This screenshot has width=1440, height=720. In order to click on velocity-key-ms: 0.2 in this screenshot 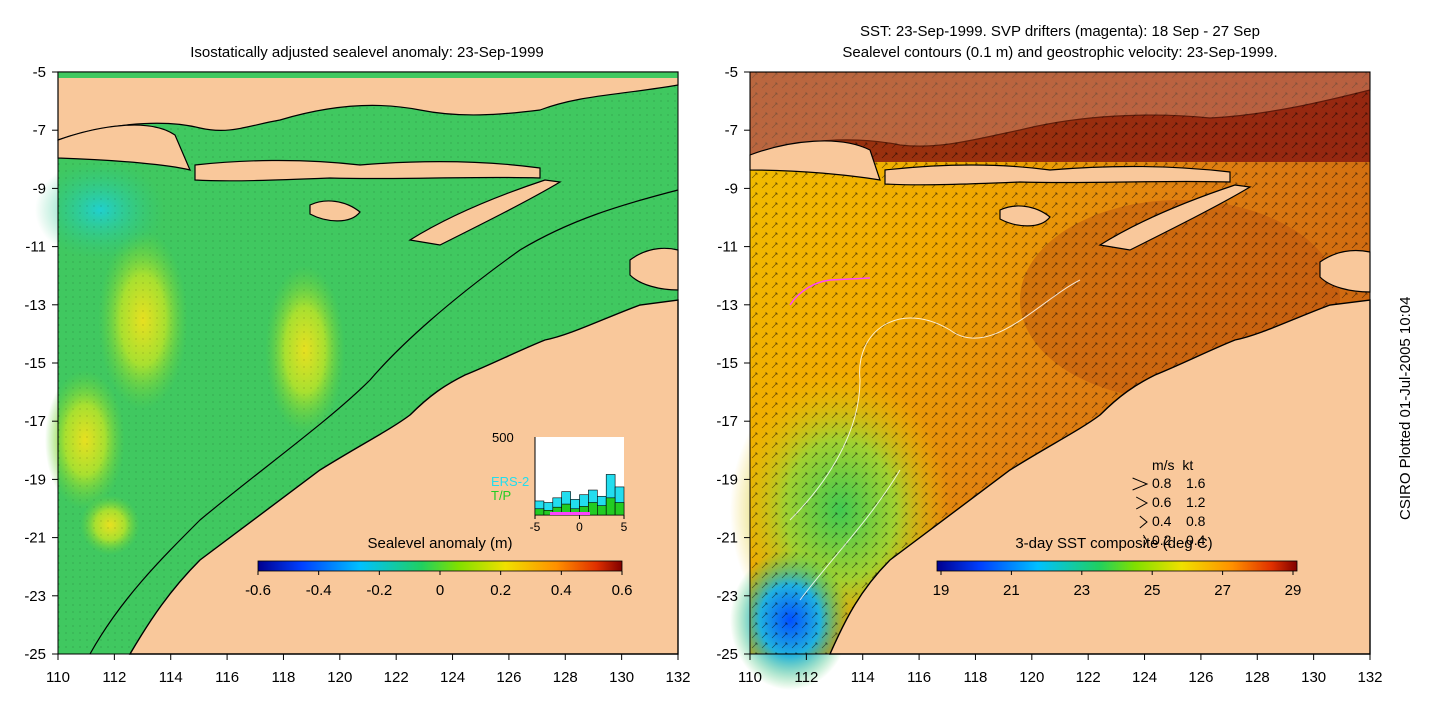, I will do `click(1162, 540)`.